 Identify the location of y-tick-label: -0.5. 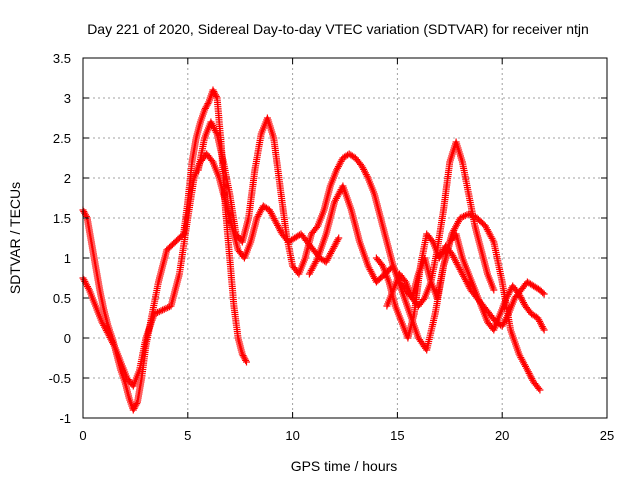
(60, 378).